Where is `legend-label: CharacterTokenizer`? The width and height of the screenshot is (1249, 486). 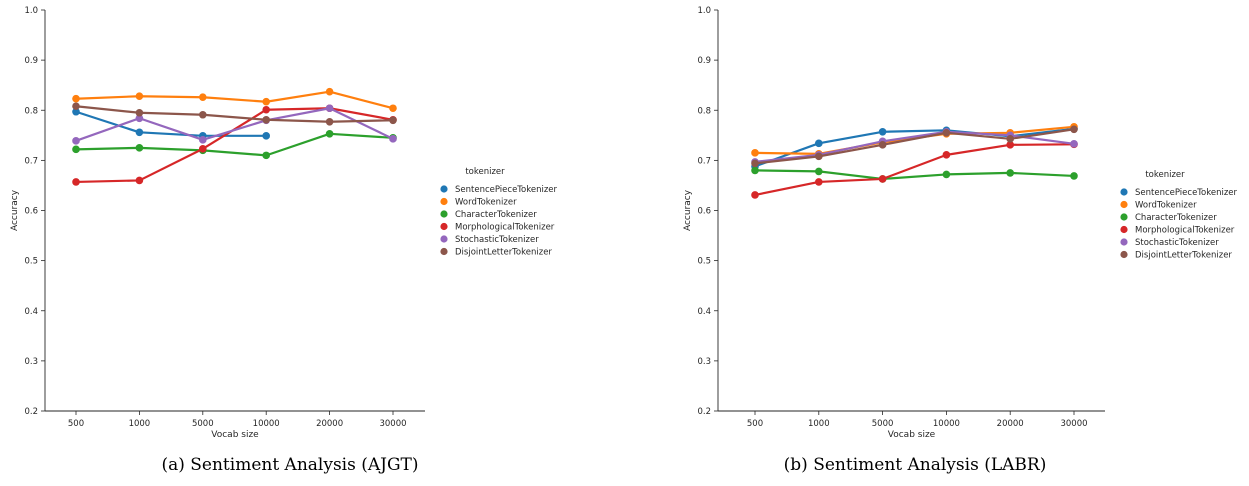 legend-label: CharacterTokenizer is located at coordinates (1176, 218).